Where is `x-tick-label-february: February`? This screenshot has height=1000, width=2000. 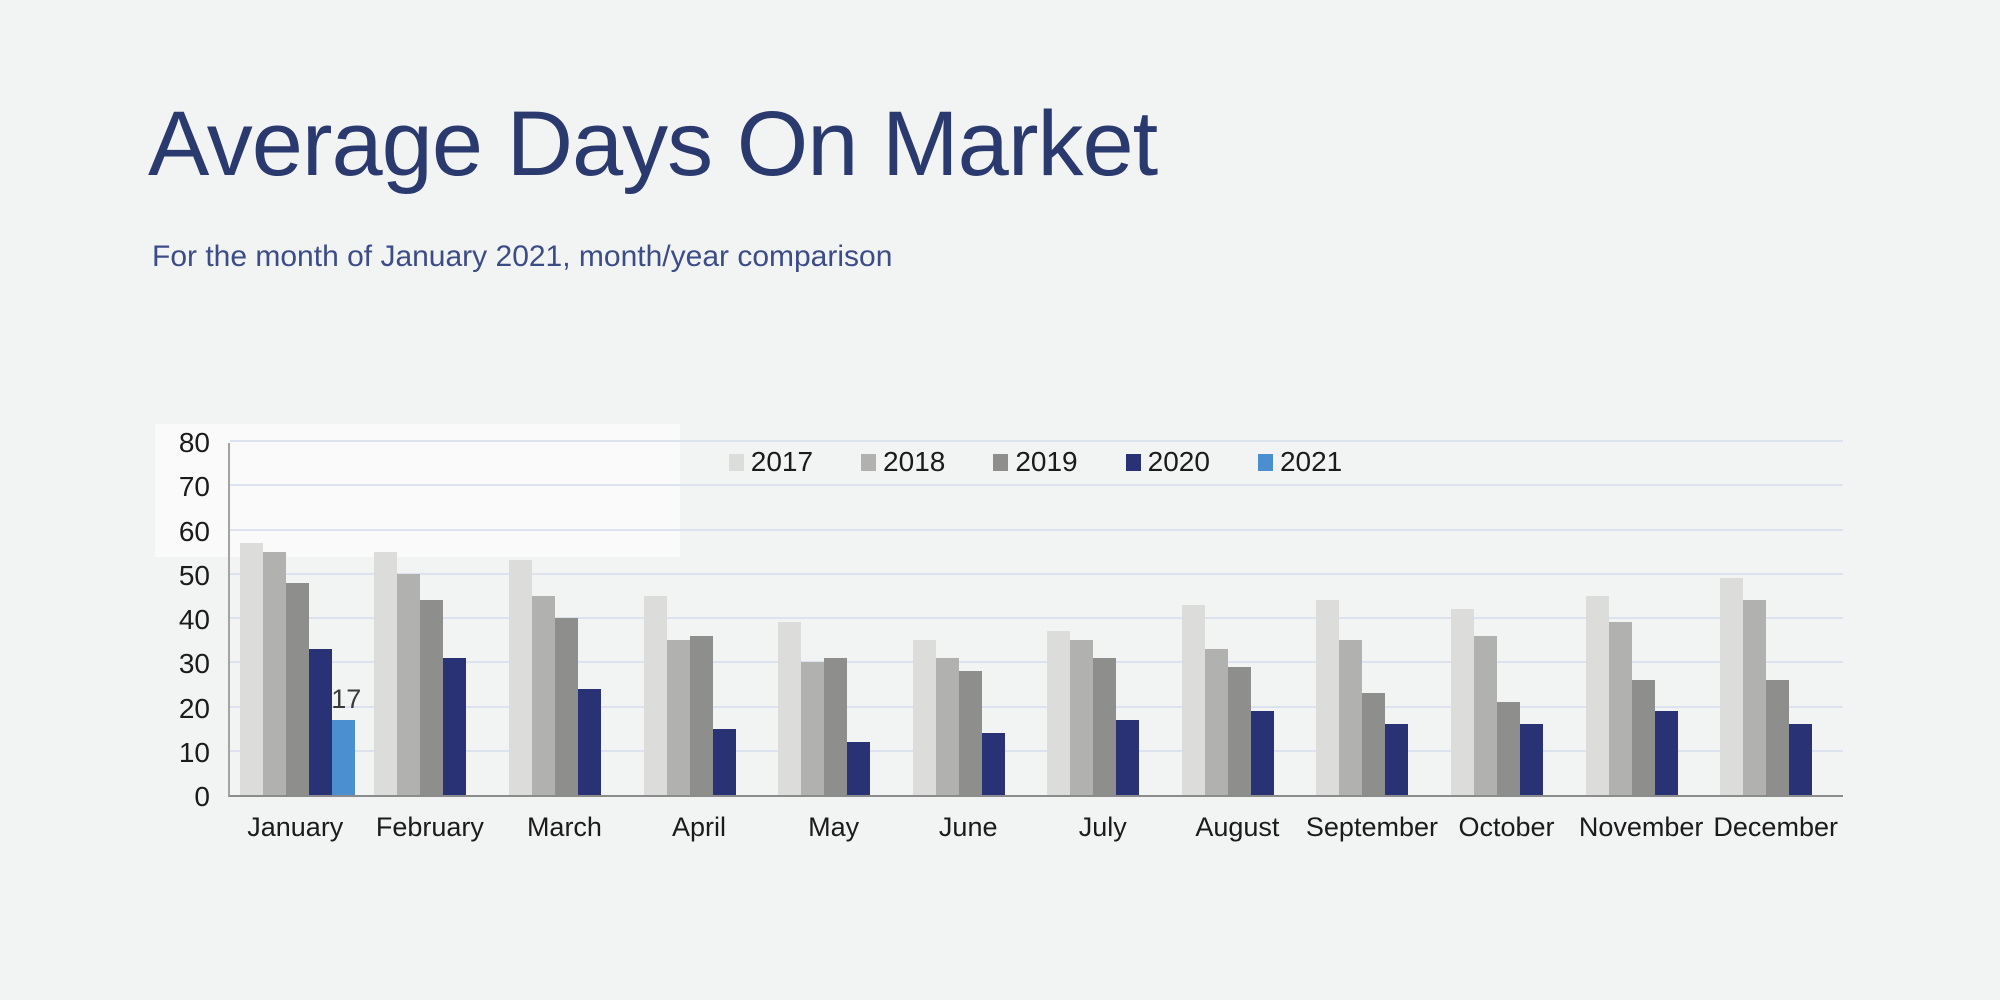 x-tick-label-february: February is located at coordinates (429, 827).